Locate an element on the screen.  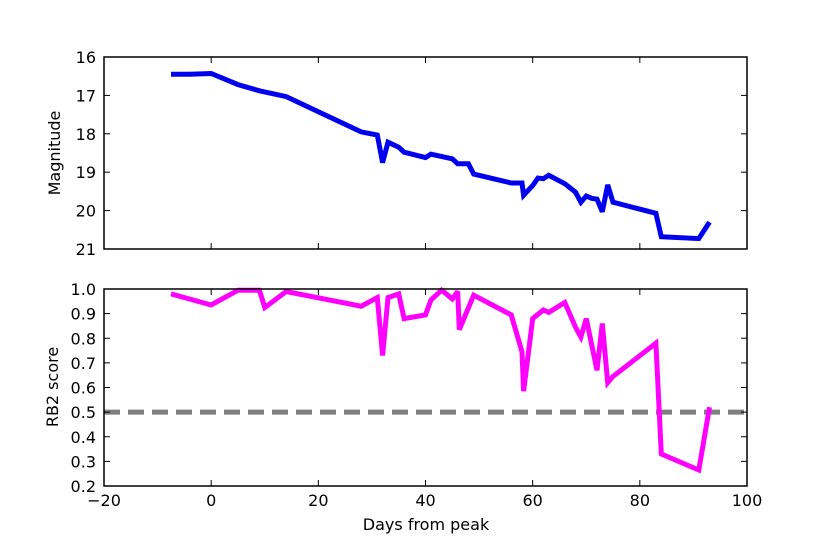
magnitude-y-tick-label: 20 is located at coordinates (86, 211).